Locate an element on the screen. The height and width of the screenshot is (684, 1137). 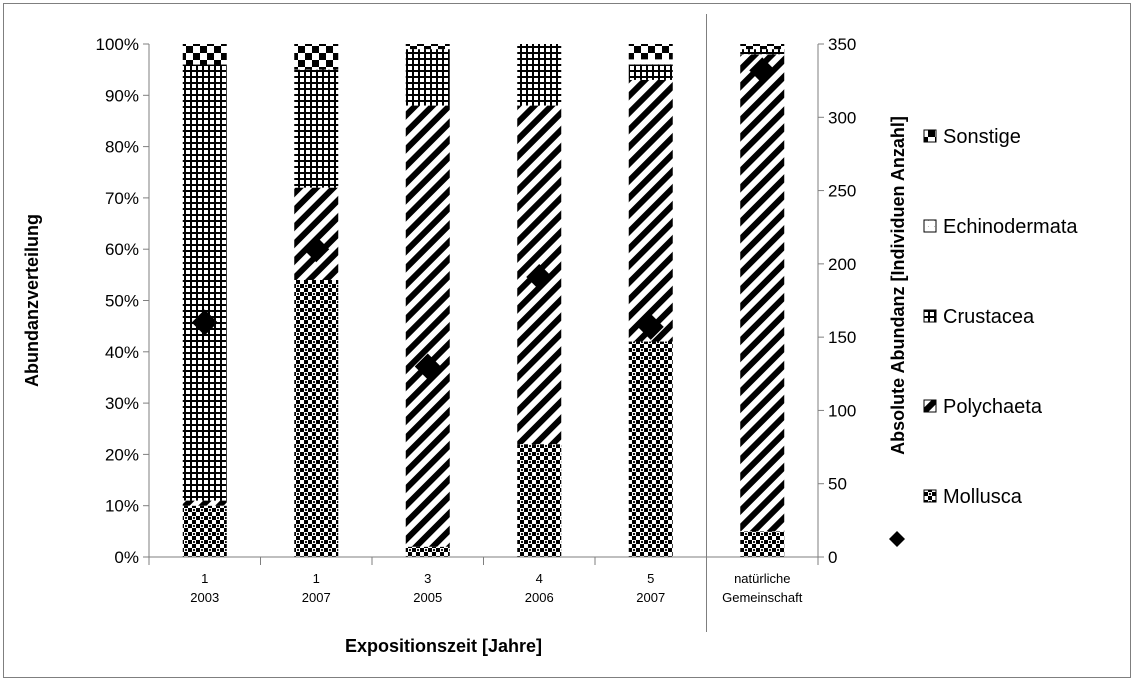
legend-label-crustacea: Crustacea is located at coordinates (989, 317).